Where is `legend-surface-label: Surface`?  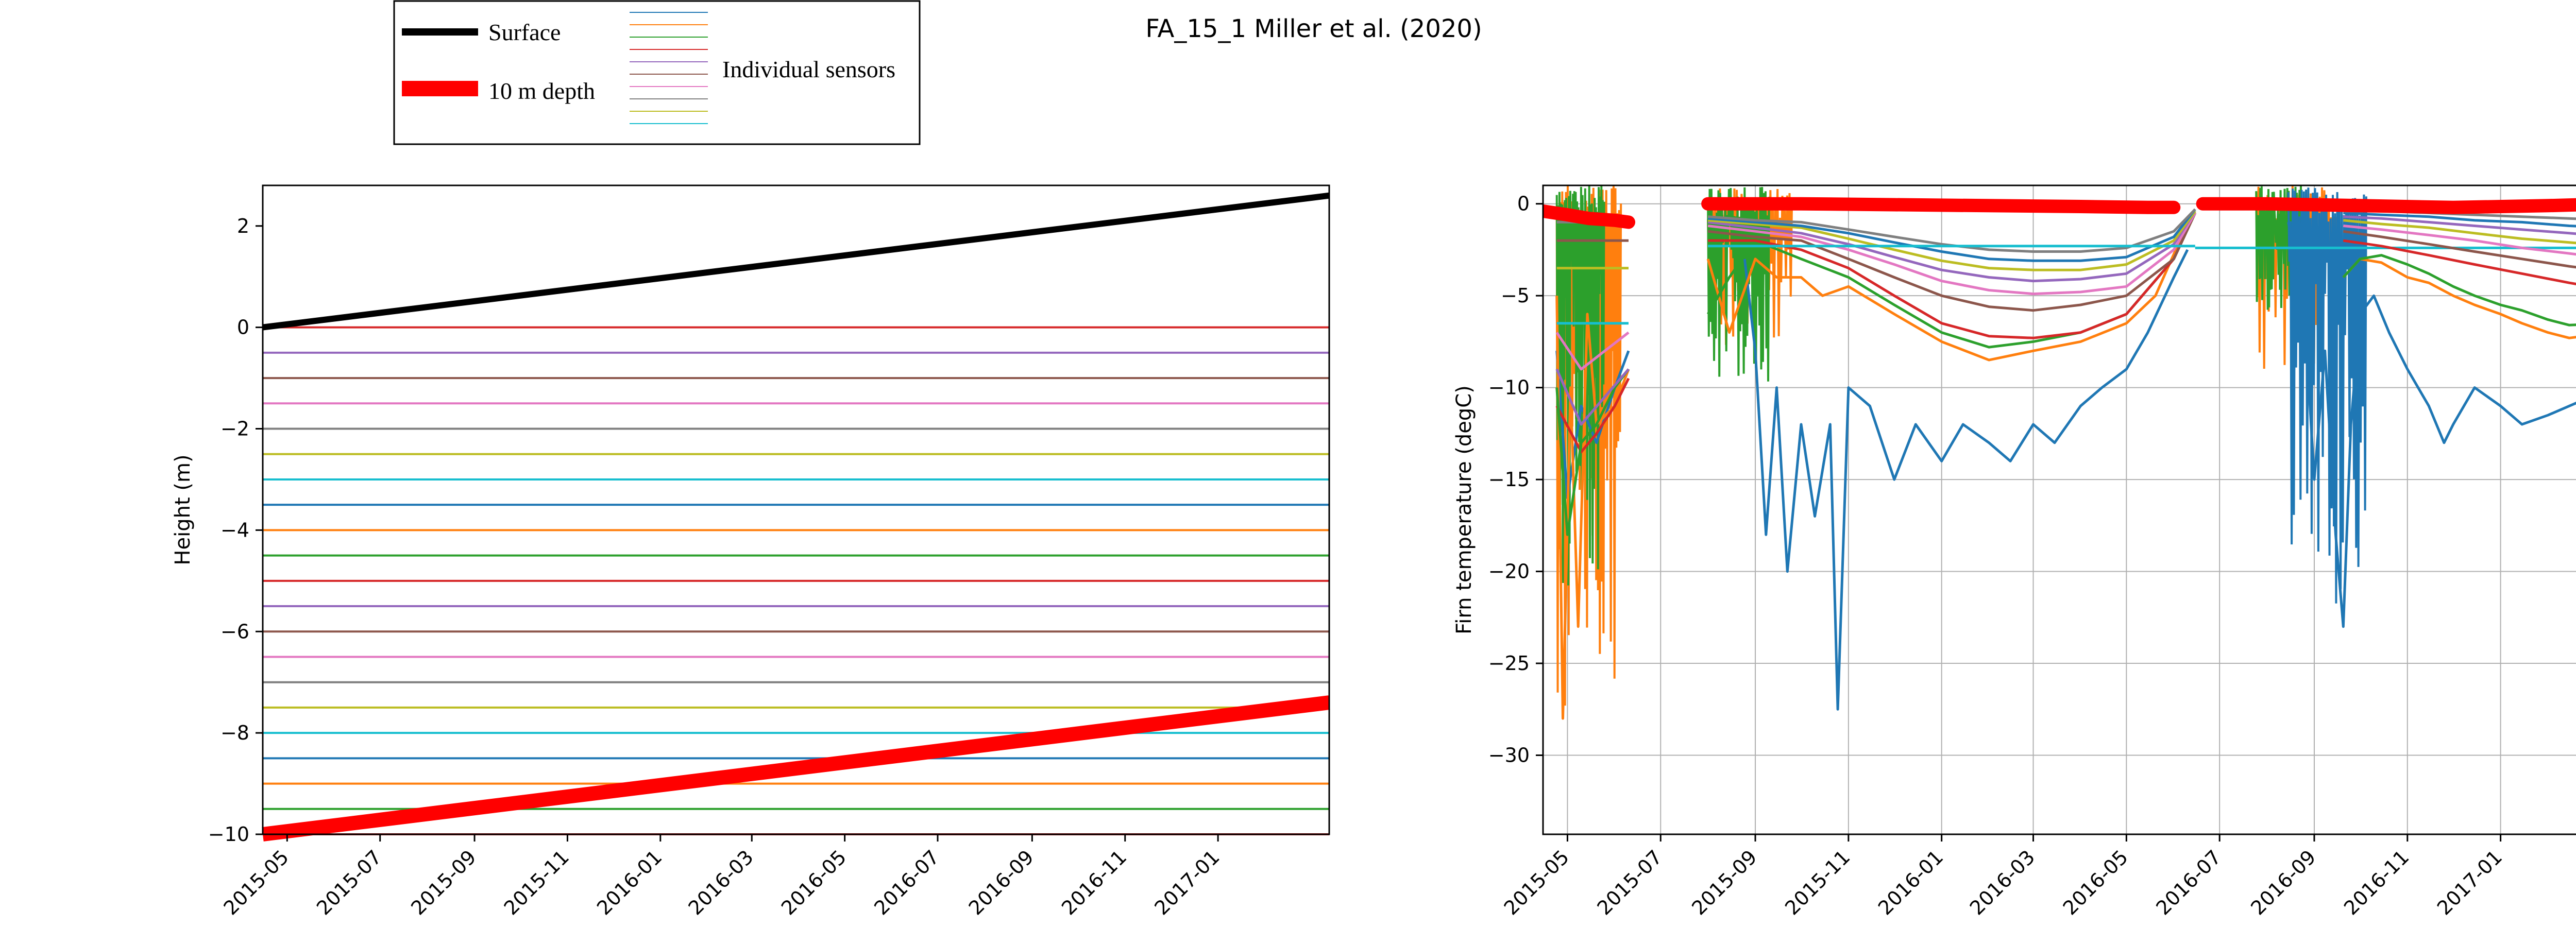
legend-surface-label: Surface is located at coordinates (524, 32).